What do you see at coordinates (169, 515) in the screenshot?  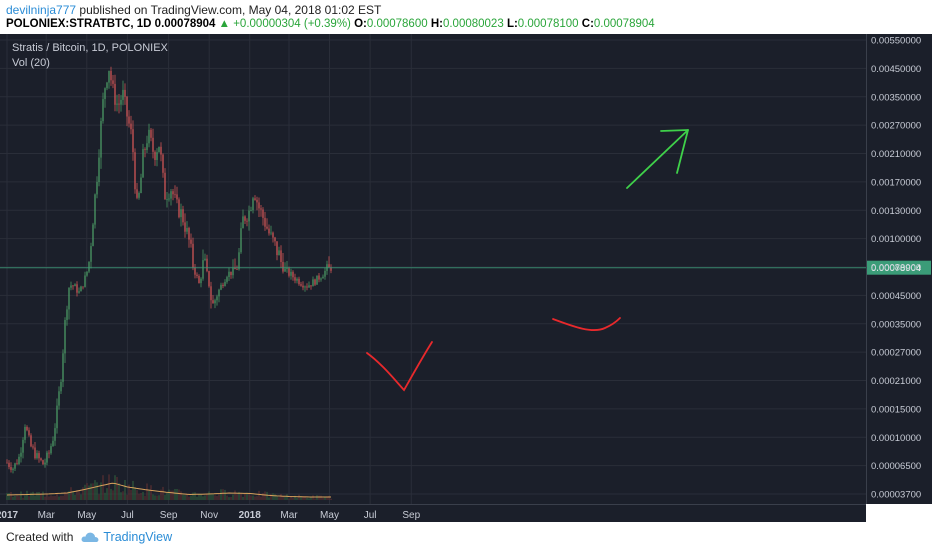 I see `time-tick-label: Sep` at bounding box center [169, 515].